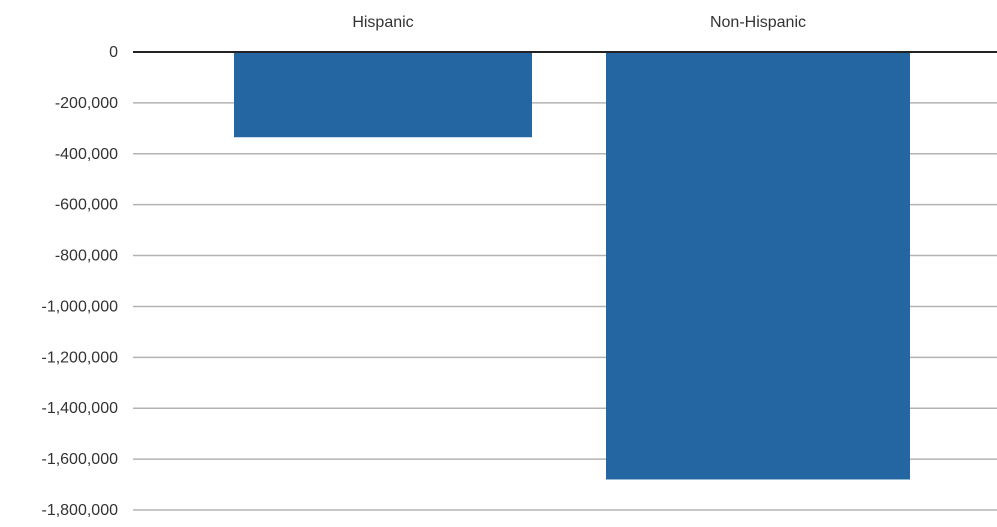 Image resolution: width=997 pixels, height=527 pixels. What do you see at coordinates (86, 205) in the screenshot?
I see `y-tick-label: -600,000` at bounding box center [86, 205].